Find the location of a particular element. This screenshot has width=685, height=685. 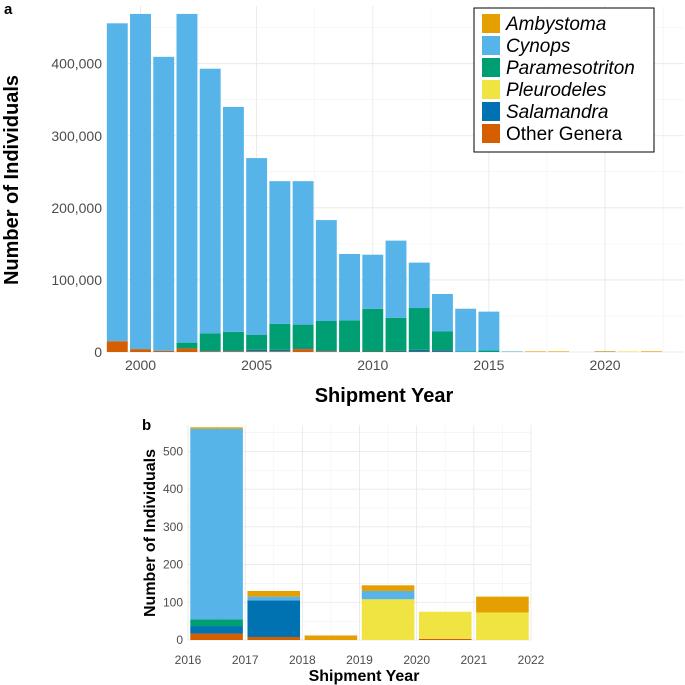

panel-a-bar-2003-paramesotriton is located at coordinates (210, 342).